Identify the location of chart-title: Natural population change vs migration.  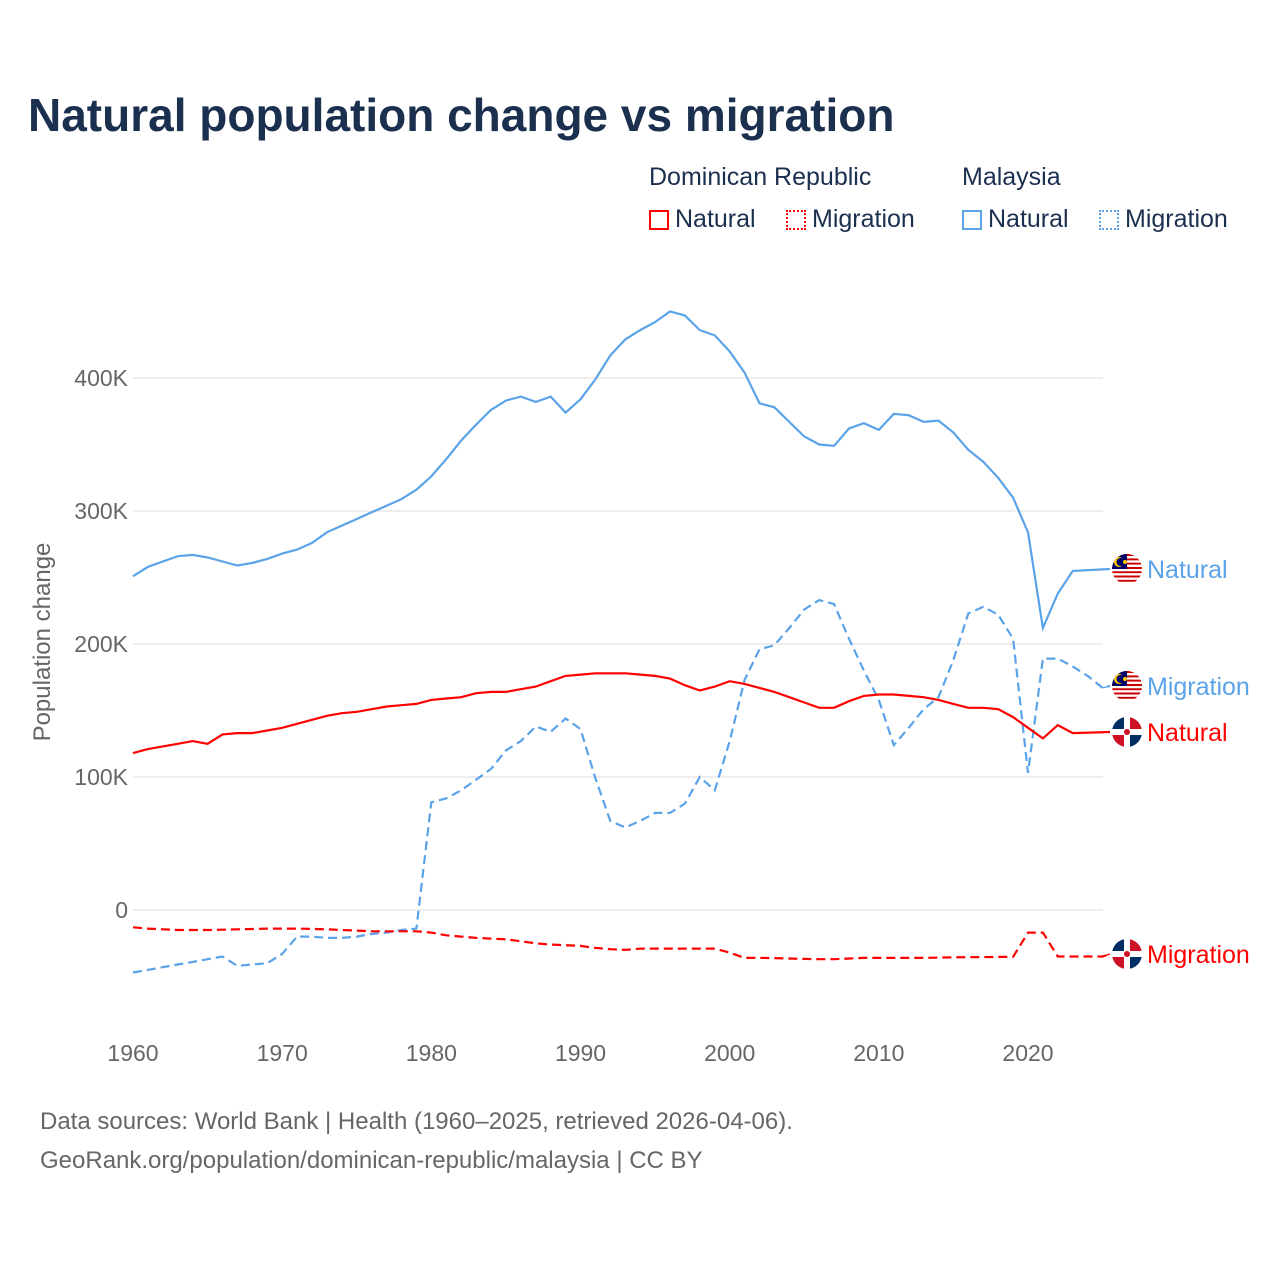
(461, 115).